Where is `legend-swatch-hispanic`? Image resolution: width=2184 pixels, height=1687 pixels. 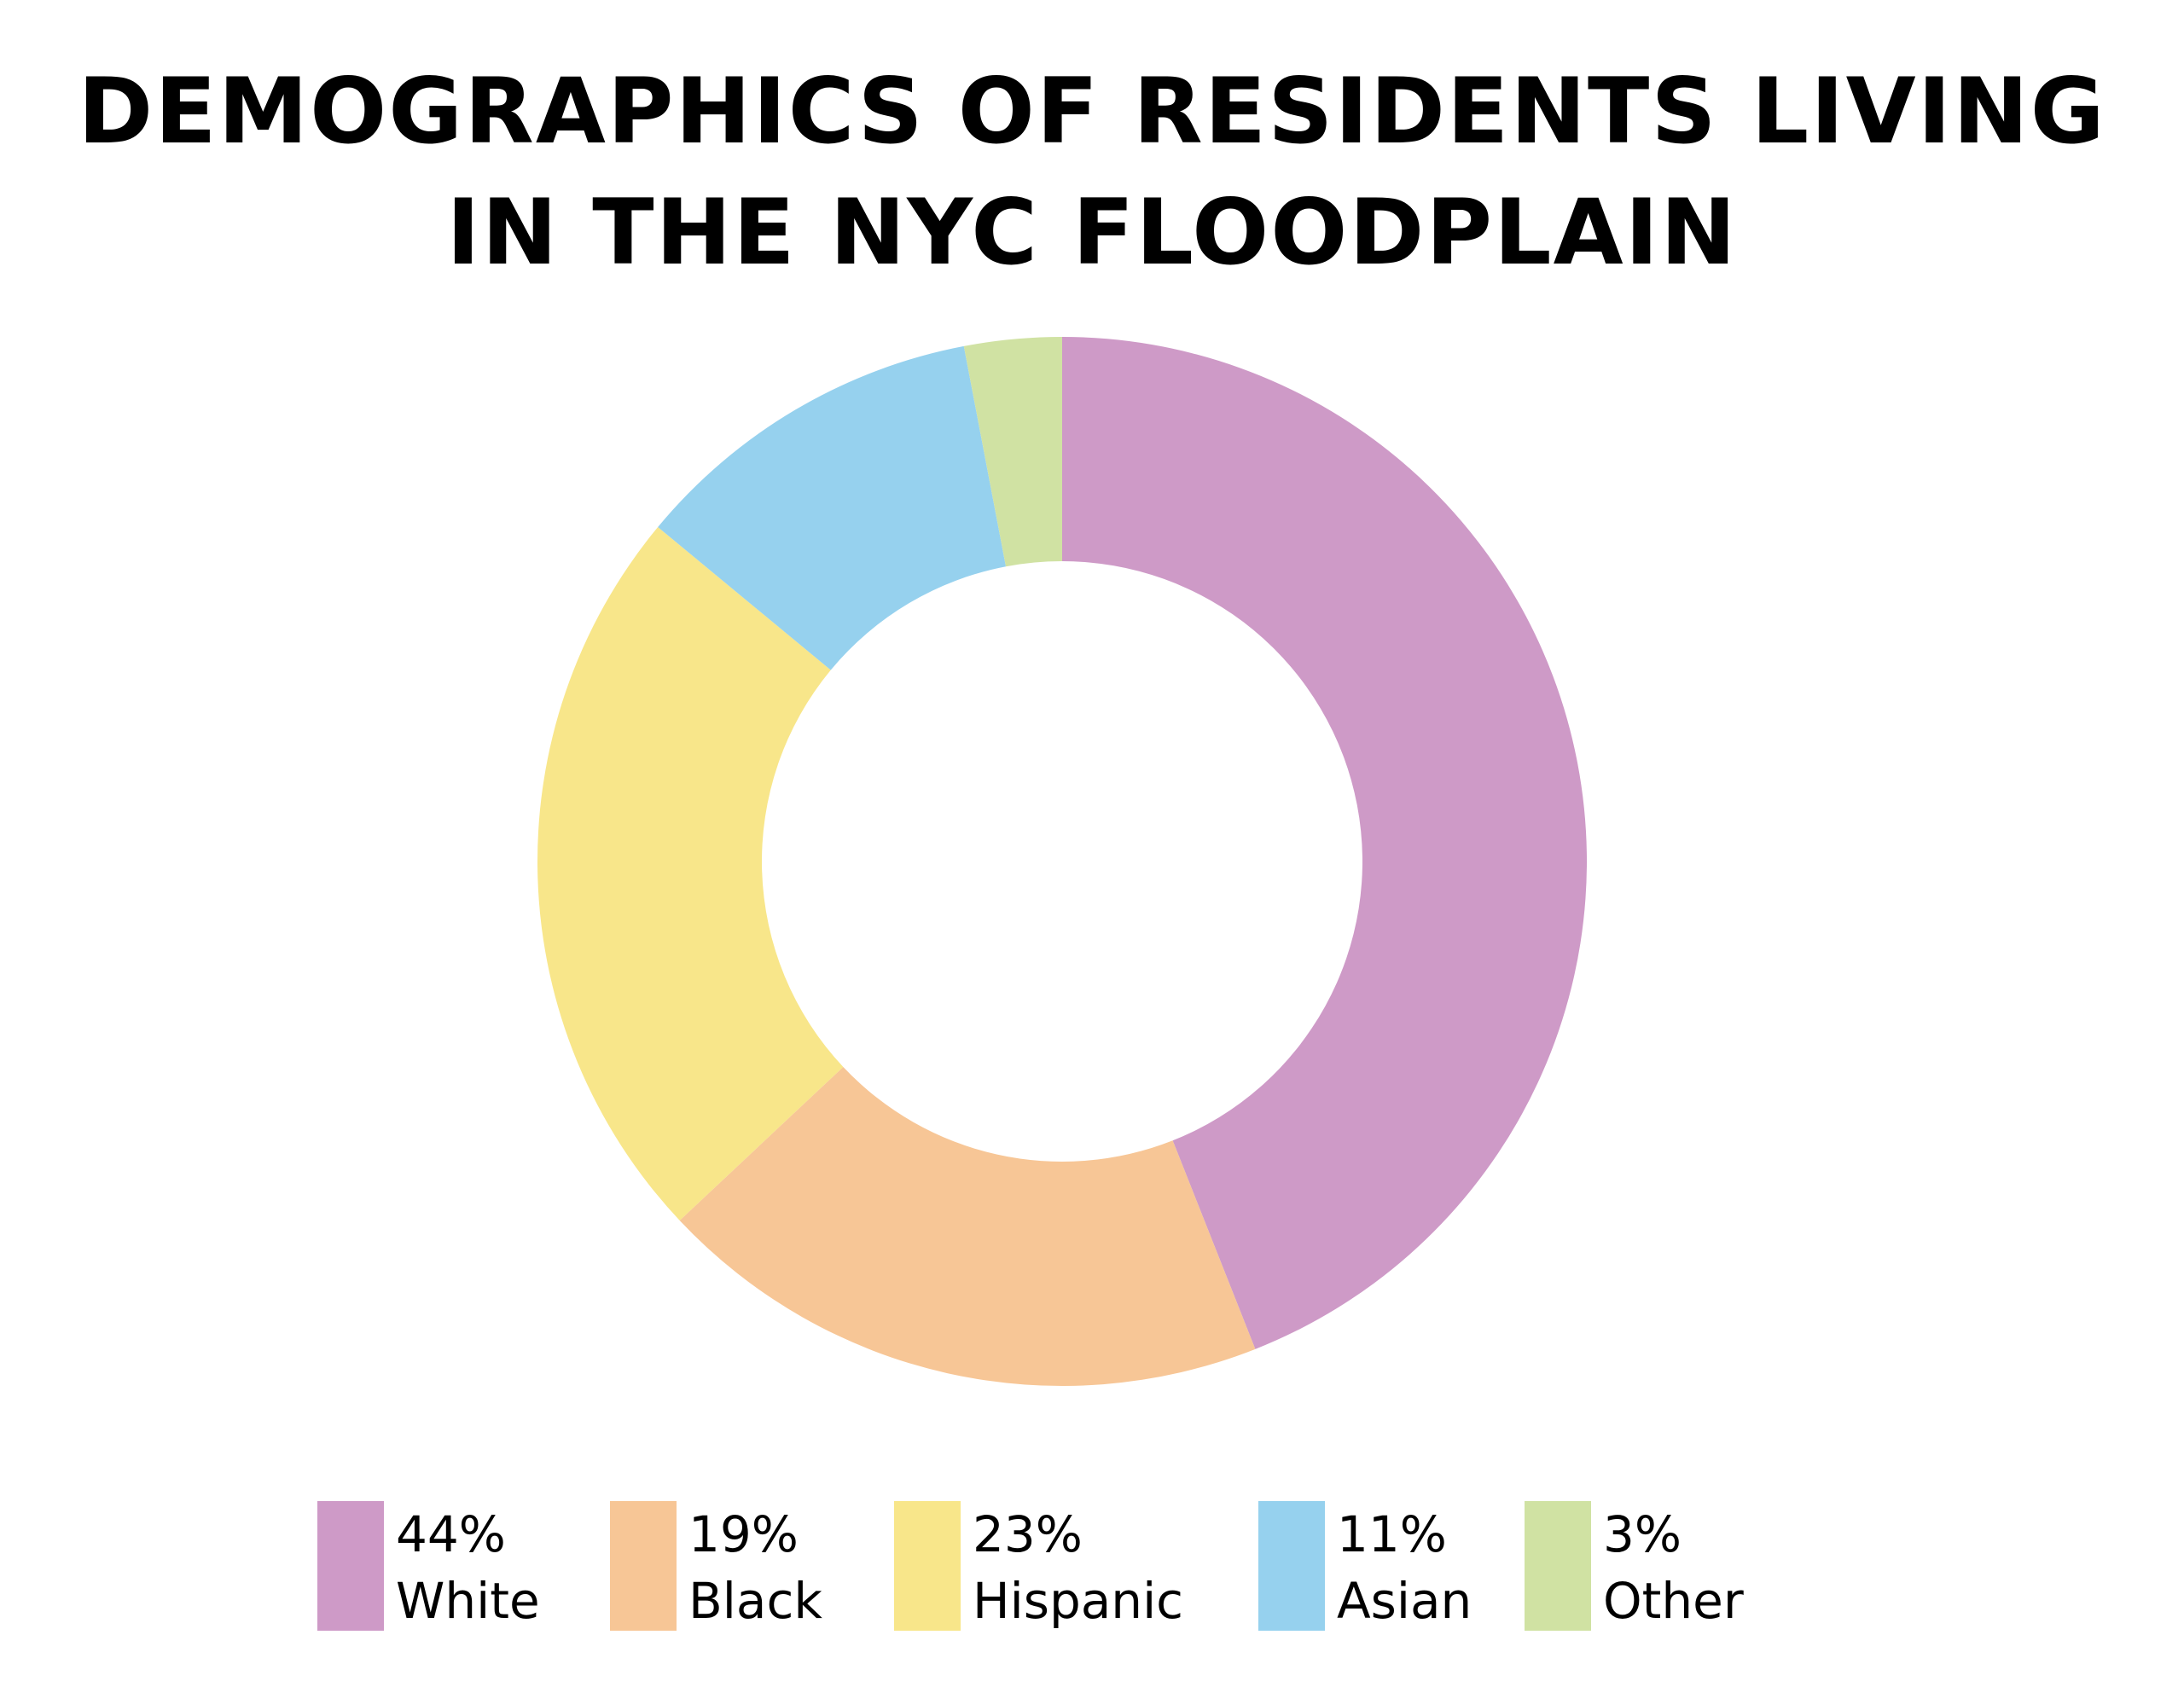 legend-swatch-hispanic is located at coordinates (928, 1566).